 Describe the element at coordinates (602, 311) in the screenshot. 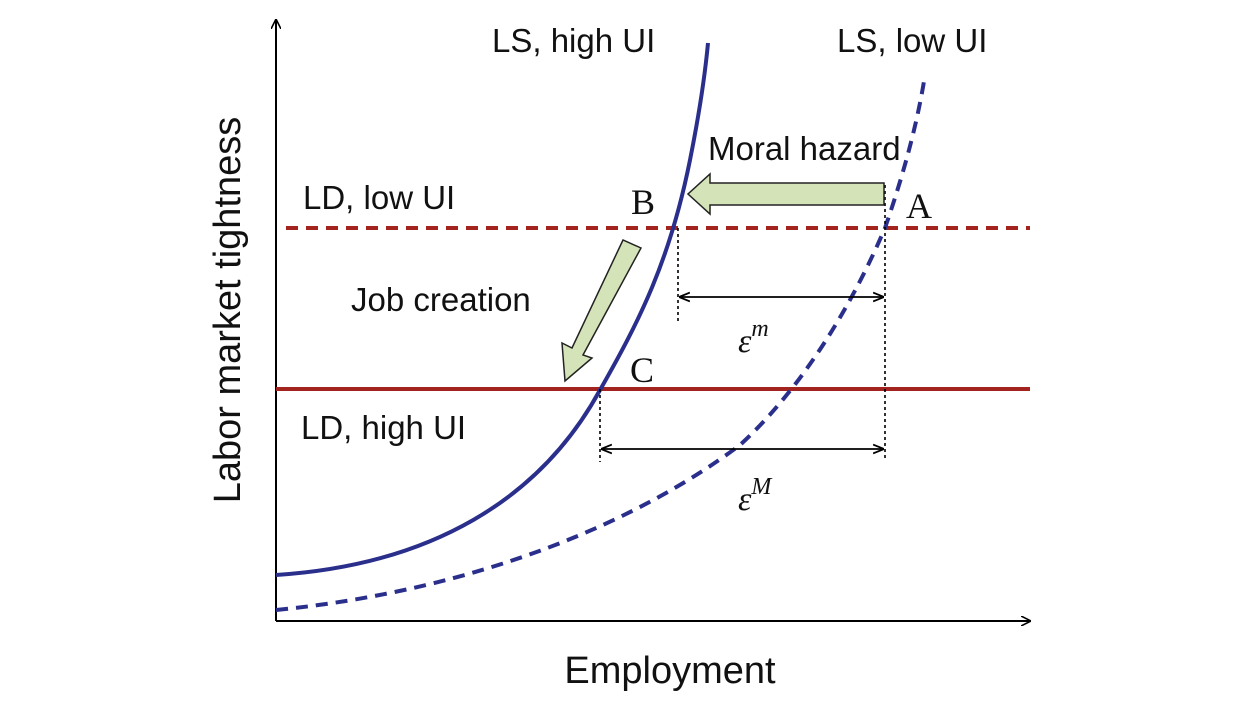

I see `job-creation-arrow` at that location.